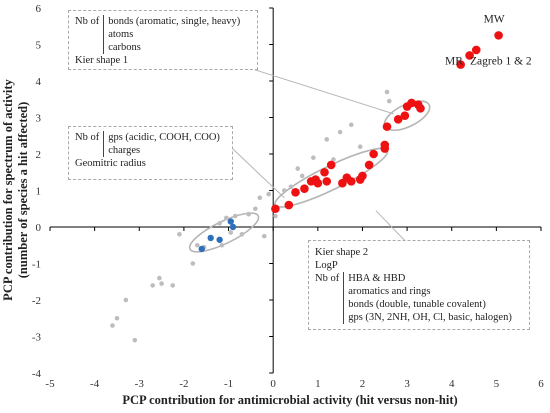 The width and height of the screenshot is (550, 413). I want to click on x-tick-label: 0, so click(273, 384).